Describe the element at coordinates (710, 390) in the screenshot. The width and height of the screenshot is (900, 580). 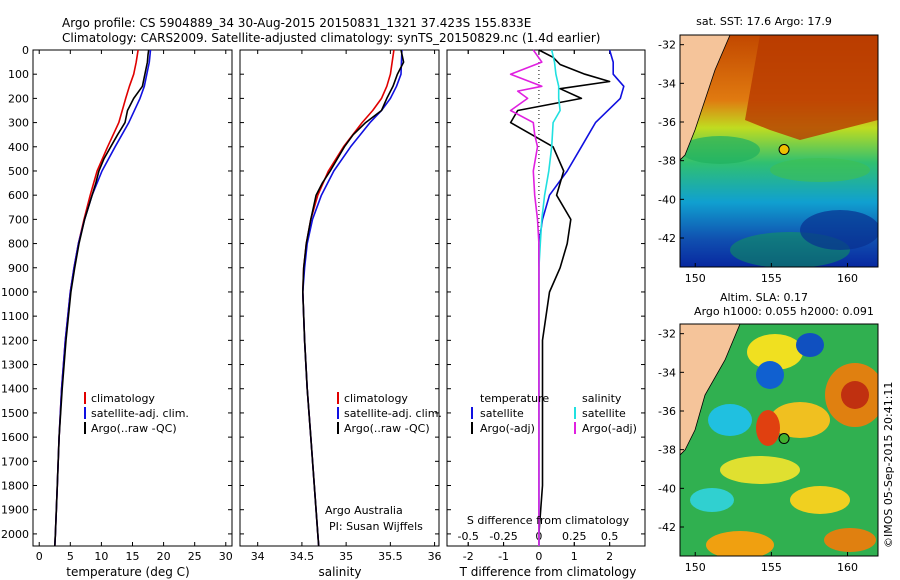
I see `sla-map-land` at that location.